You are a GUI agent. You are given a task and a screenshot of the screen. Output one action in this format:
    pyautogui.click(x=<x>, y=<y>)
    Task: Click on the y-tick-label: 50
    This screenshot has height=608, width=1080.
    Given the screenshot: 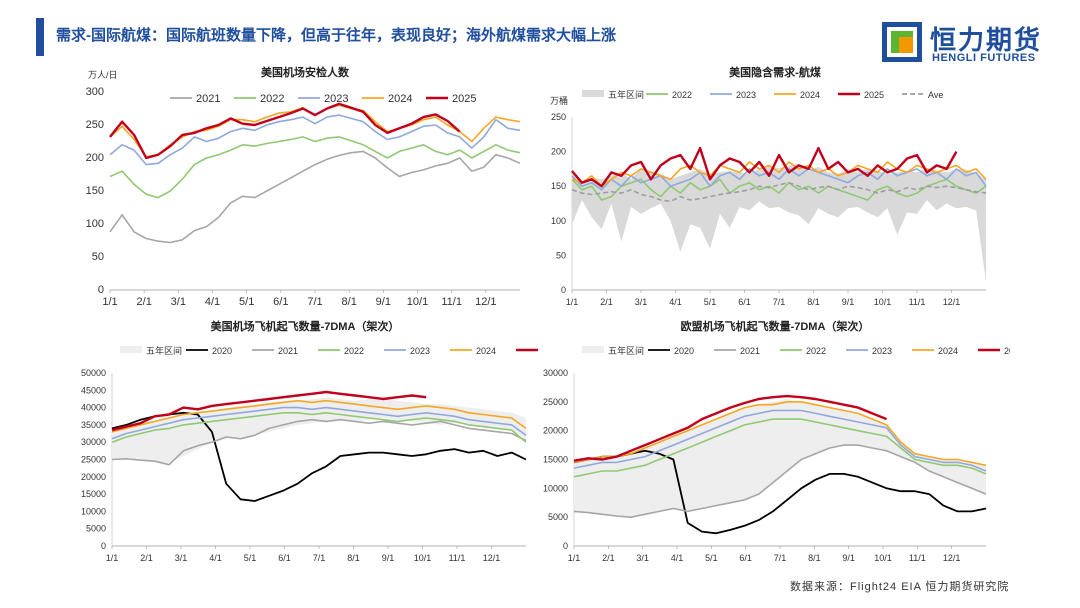 What is the action you would take?
    pyautogui.click(x=561, y=255)
    